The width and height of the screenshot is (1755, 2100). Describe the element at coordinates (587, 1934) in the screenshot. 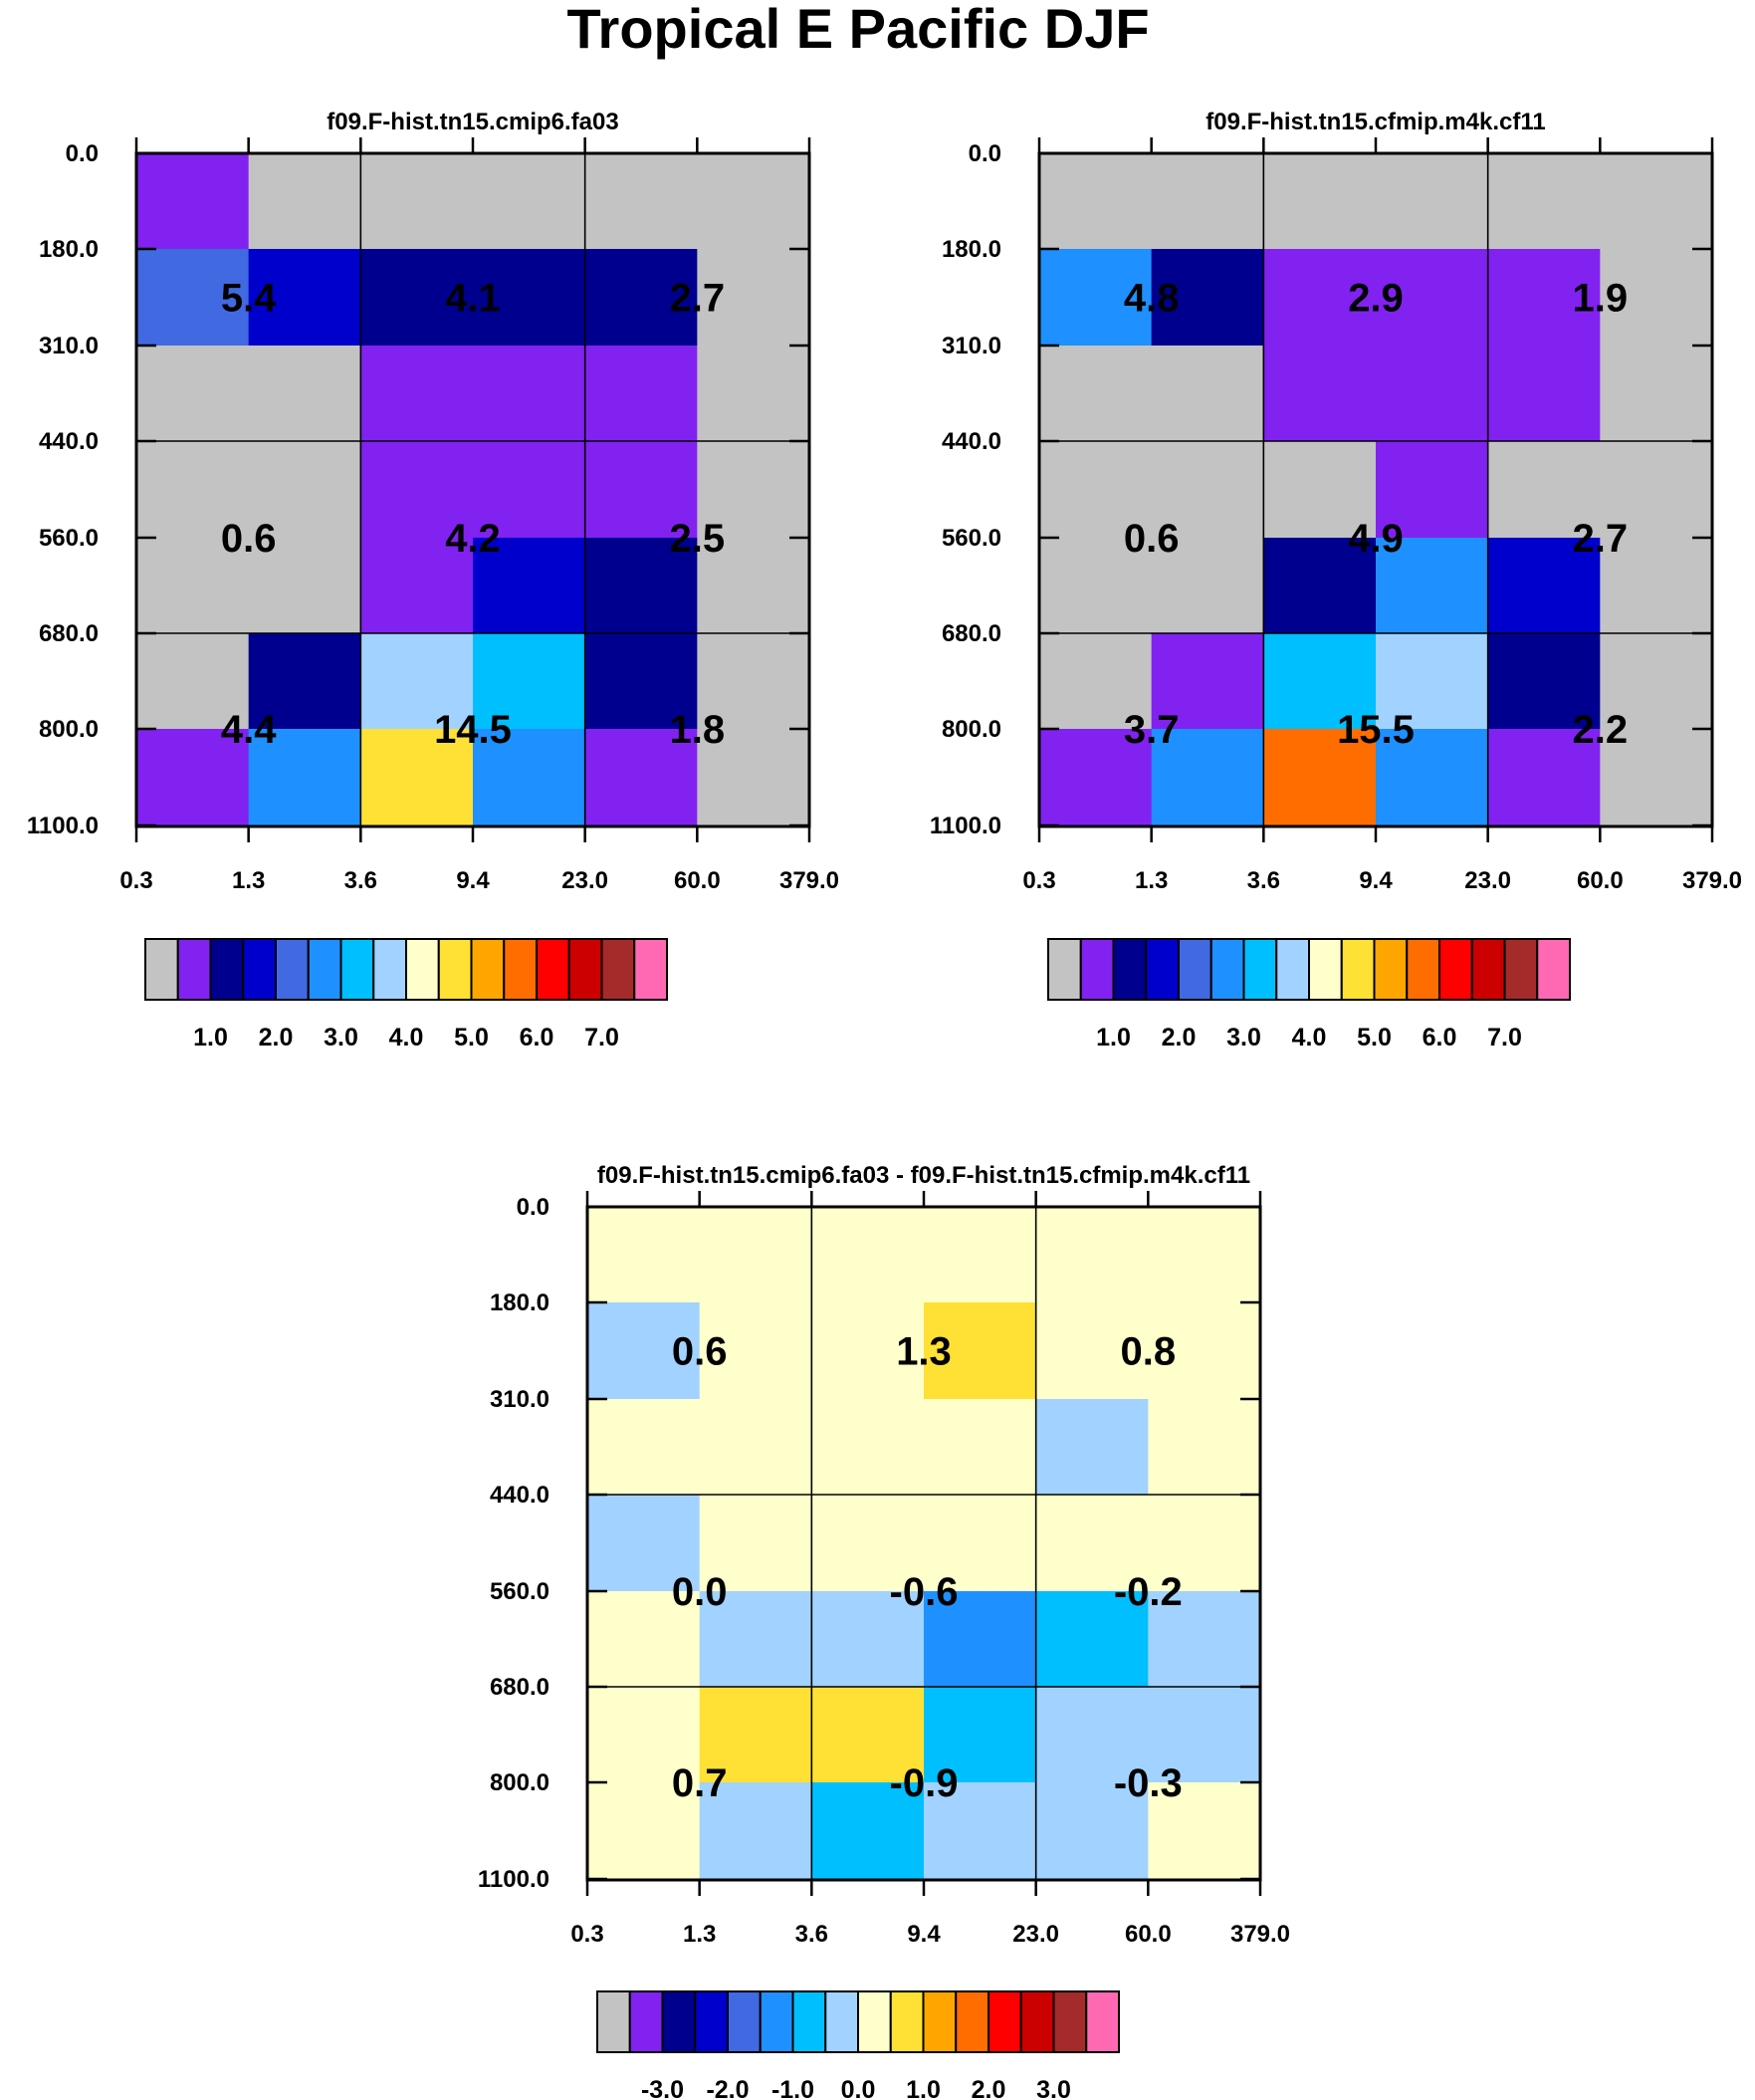

I see `x-tick-label: 0.3` at that location.